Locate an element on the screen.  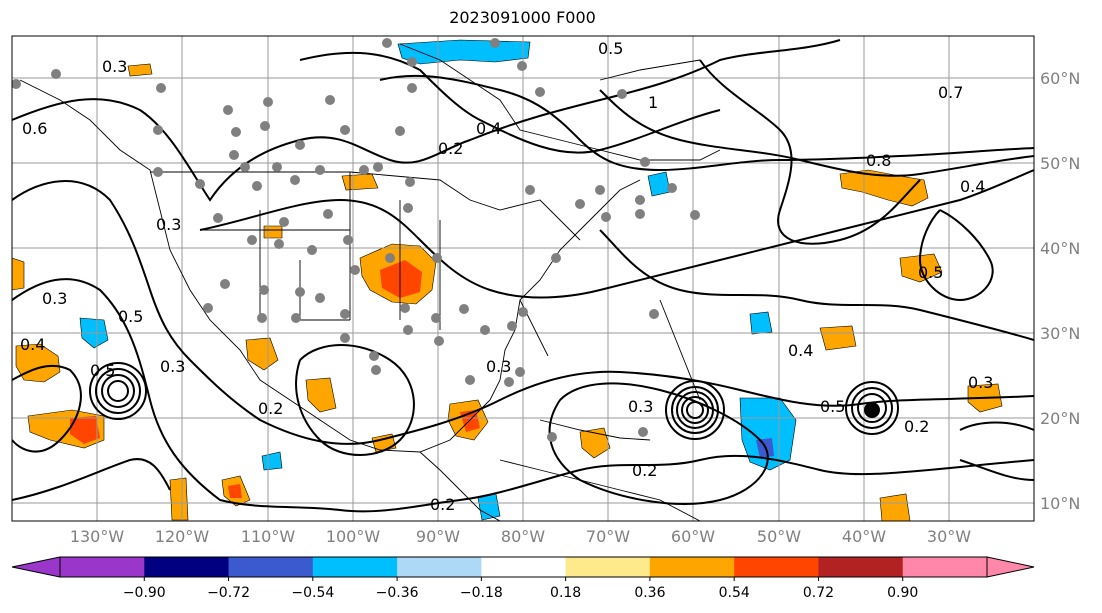
lon-tick-label: 100°W is located at coordinates (353, 536).